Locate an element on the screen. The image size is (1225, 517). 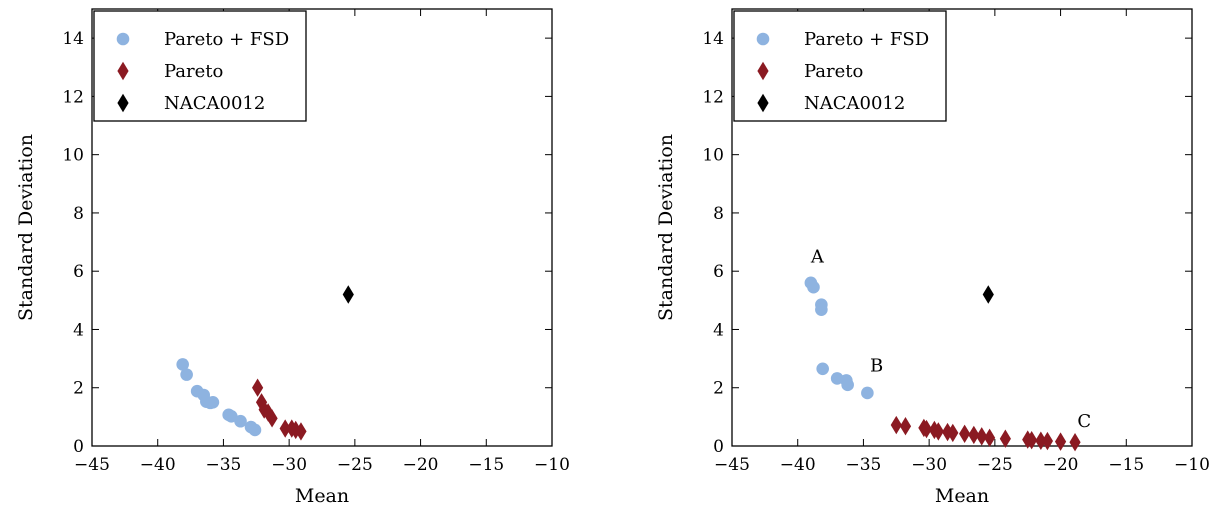
annotation-label: C is located at coordinates (1084, 421).